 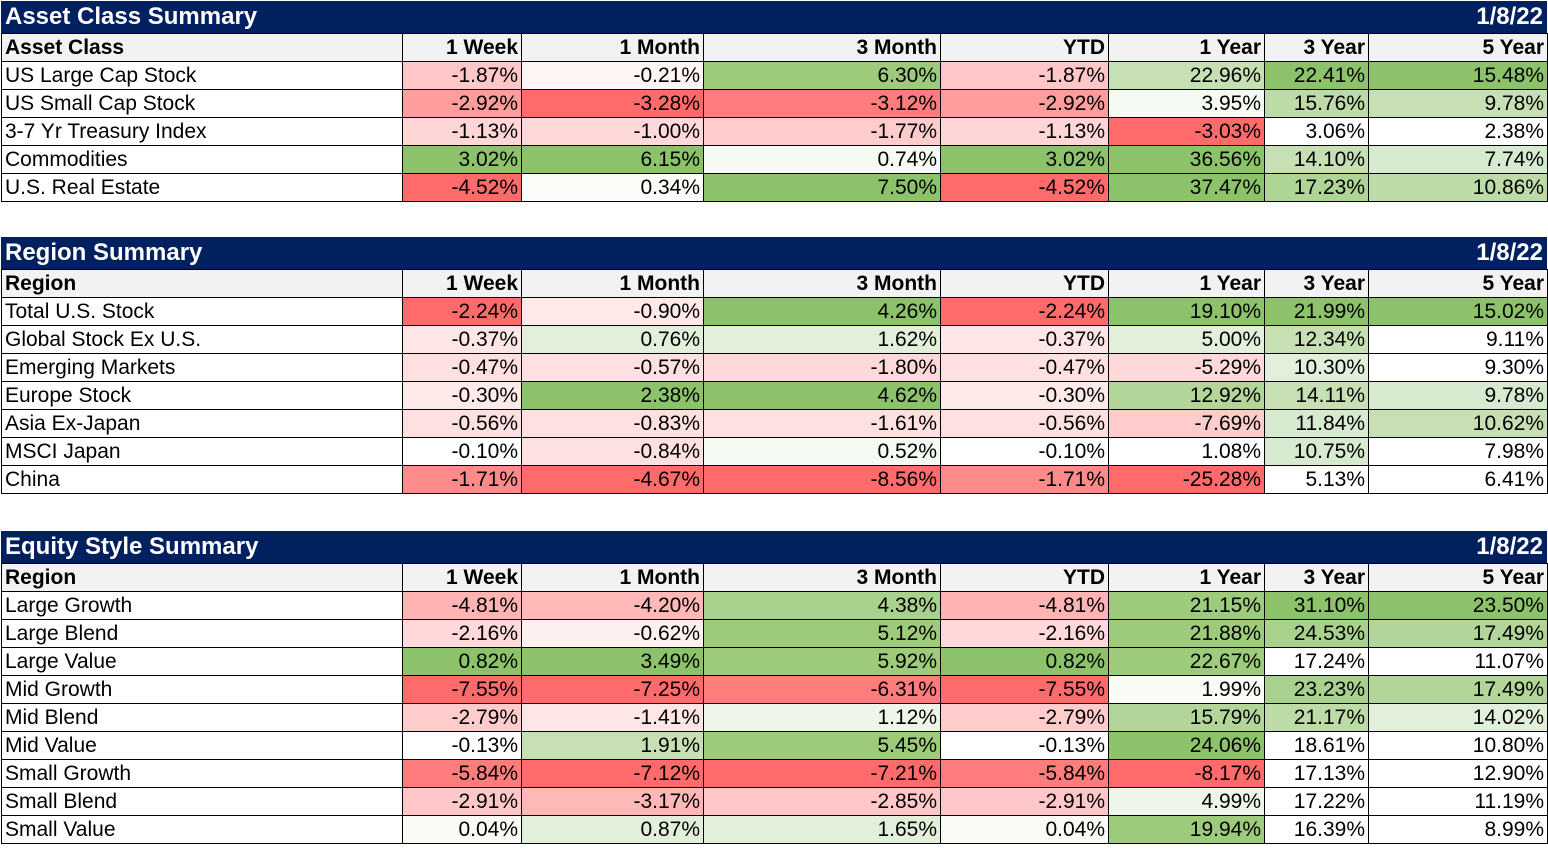 I want to click on value-cell: 6.15%, so click(x=612, y=159).